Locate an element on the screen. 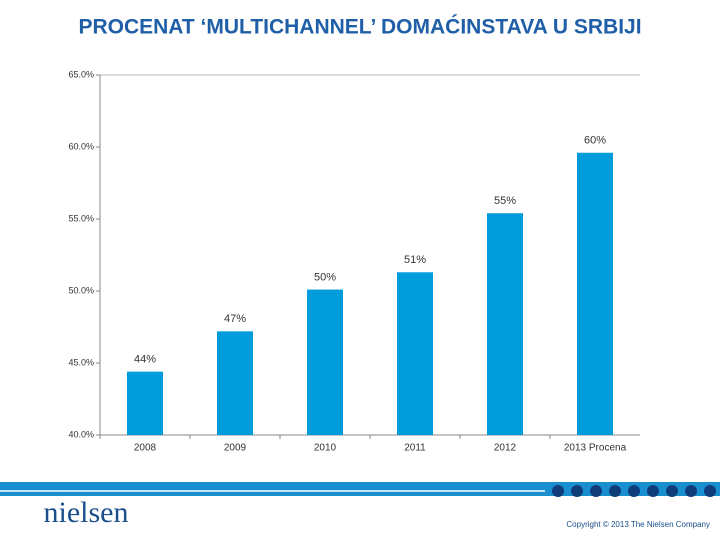 The image size is (720, 540). x-tick-label: 2009 is located at coordinates (235, 448).